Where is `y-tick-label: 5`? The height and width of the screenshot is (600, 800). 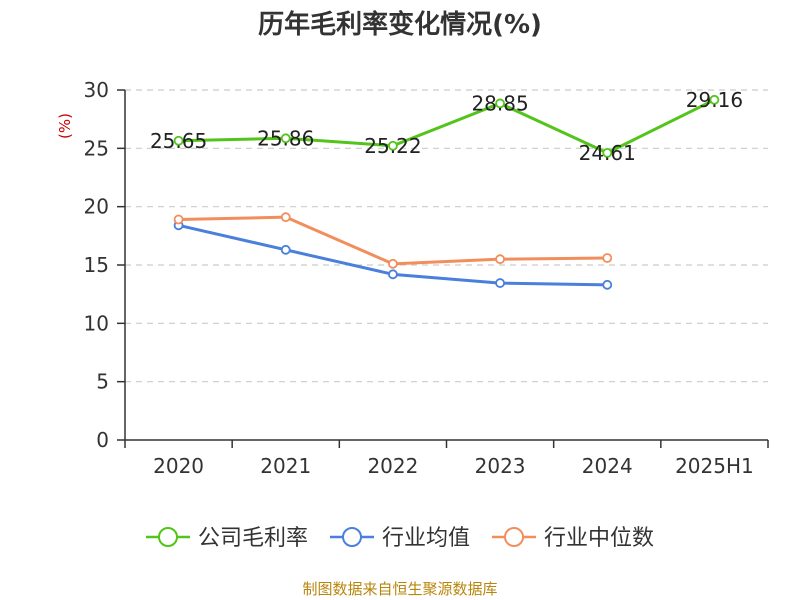 y-tick-label: 5 is located at coordinates (102, 382).